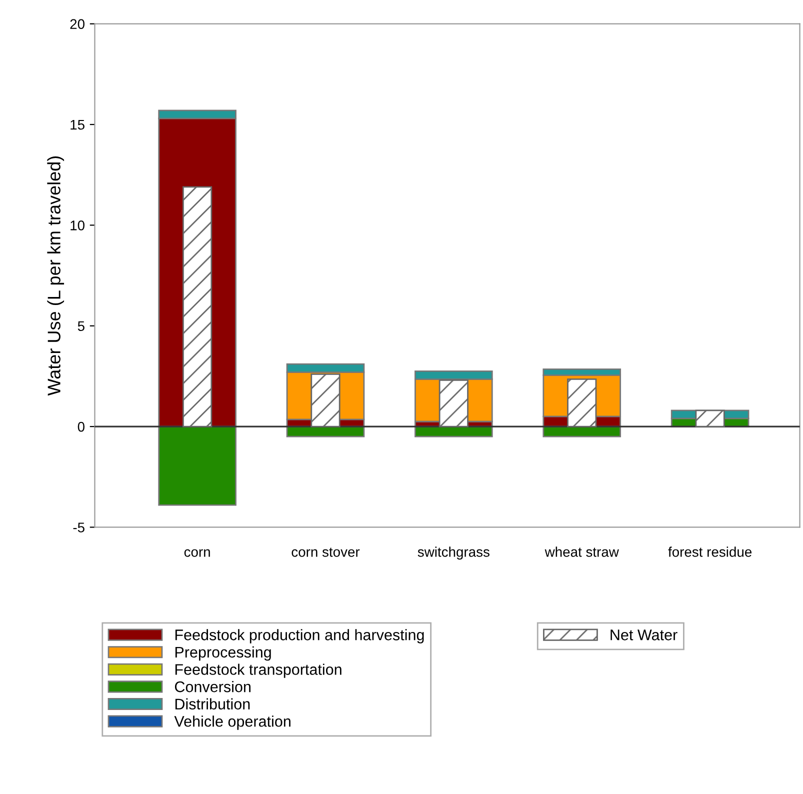 The height and width of the screenshot is (794, 803). I want to click on y-tick-label: -5, so click(78, 527).